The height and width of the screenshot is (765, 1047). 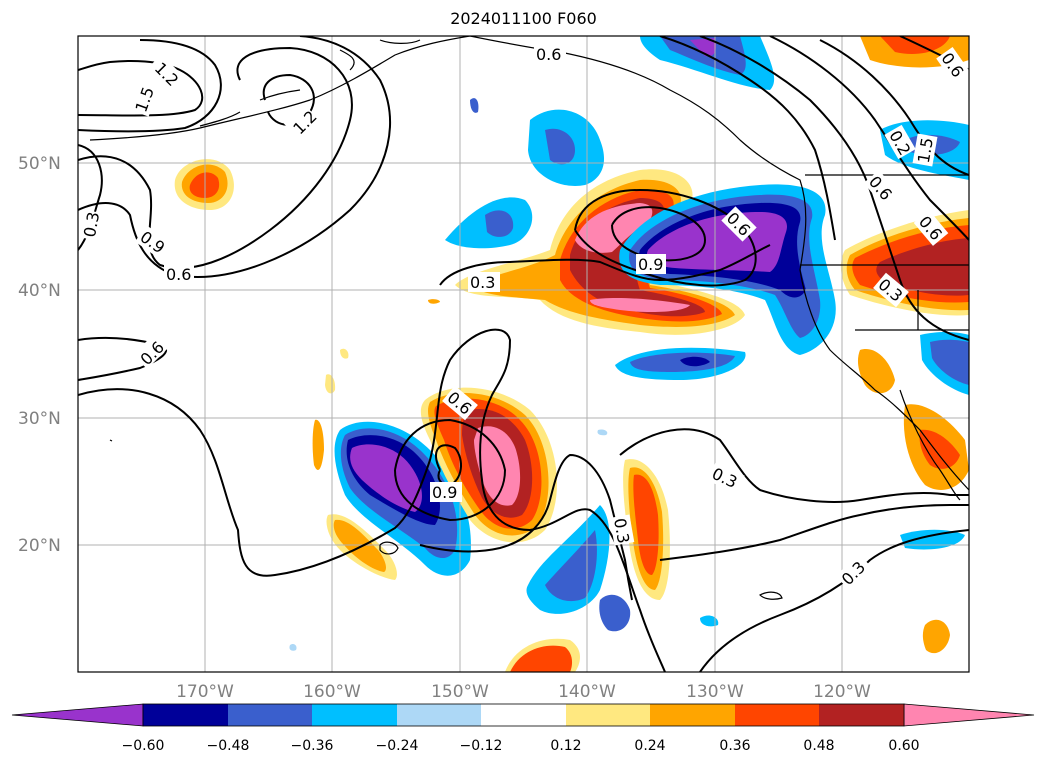 What do you see at coordinates (587, 692) in the screenshot?
I see `lon-label-140w: 140°W` at bounding box center [587, 692].